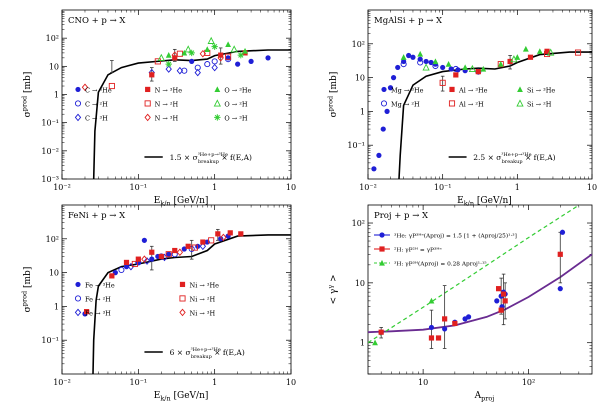 The image size is (600, 408). What do you see at coordinates (478, 396) in the screenshot?
I see `x-axis-label-main: A` at bounding box center [478, 396].